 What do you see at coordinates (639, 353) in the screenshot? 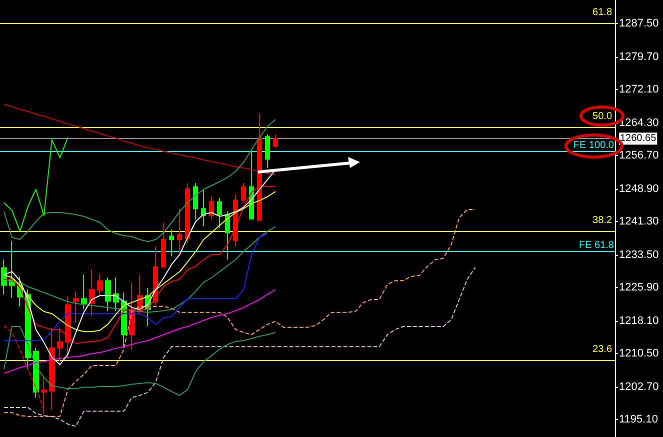
I see `y-tick-label: 1210.50` at bounding box center [639, 353].